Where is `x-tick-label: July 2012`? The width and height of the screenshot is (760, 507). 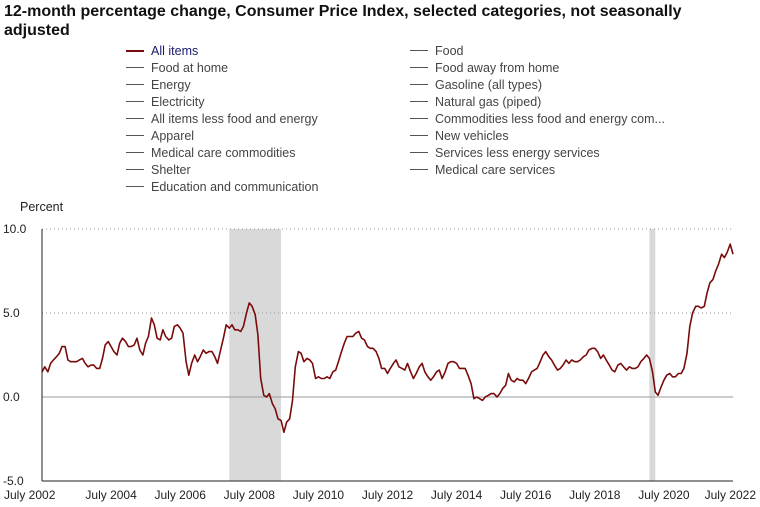
x-tick-label: July 2012 is located at coordinates (388, 495).